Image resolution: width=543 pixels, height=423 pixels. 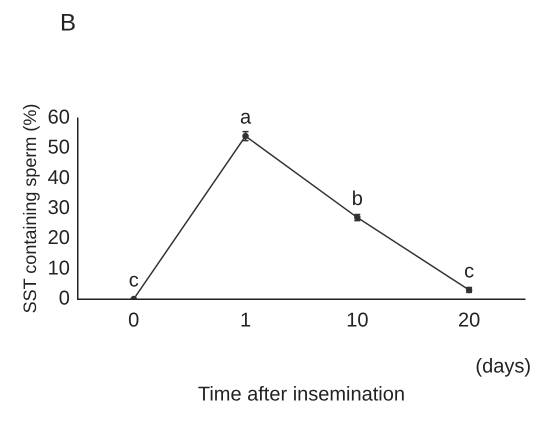 I want to click on y-tick-label: 60, so click(x=59, y=117).